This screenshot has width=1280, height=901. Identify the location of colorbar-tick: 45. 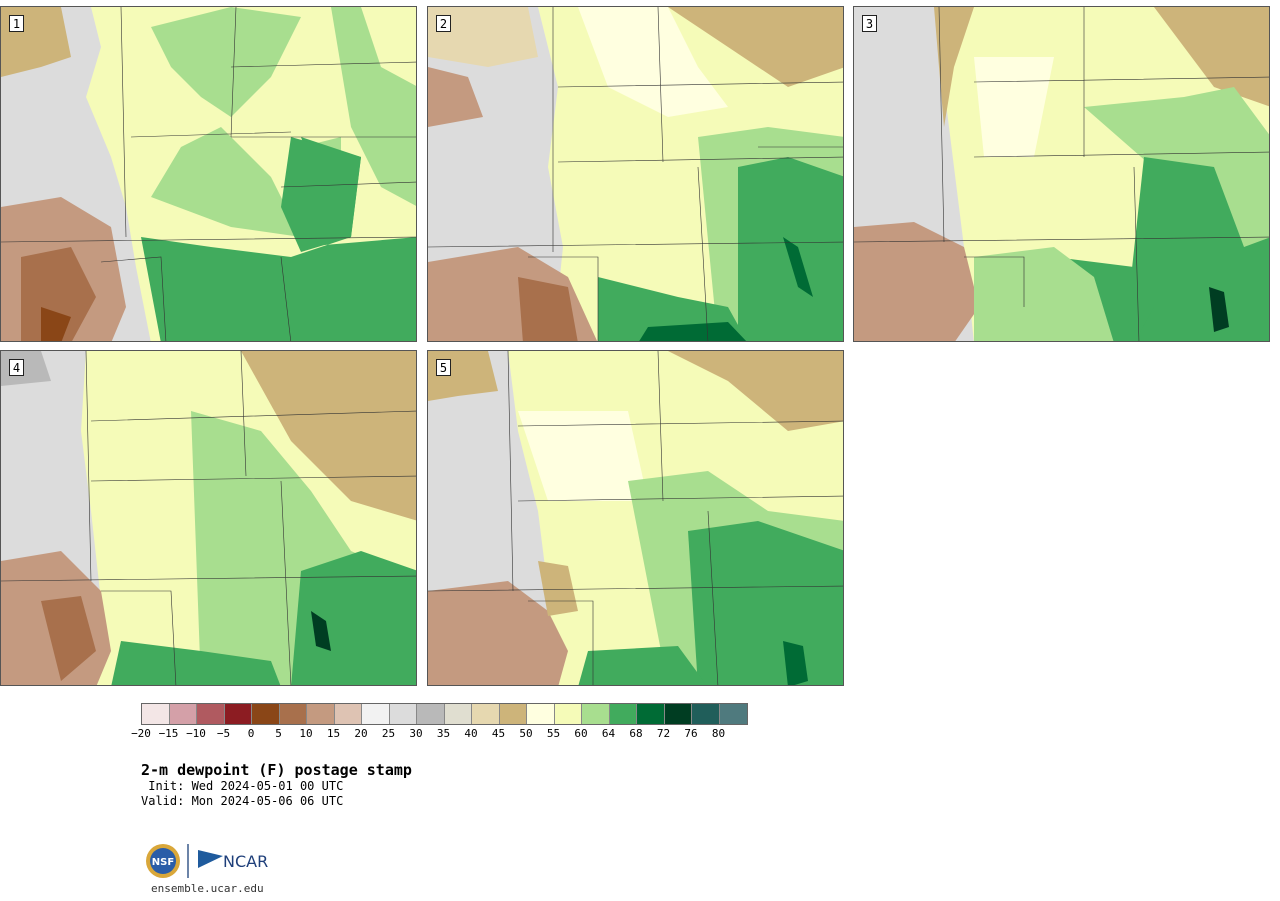
(498, 733).